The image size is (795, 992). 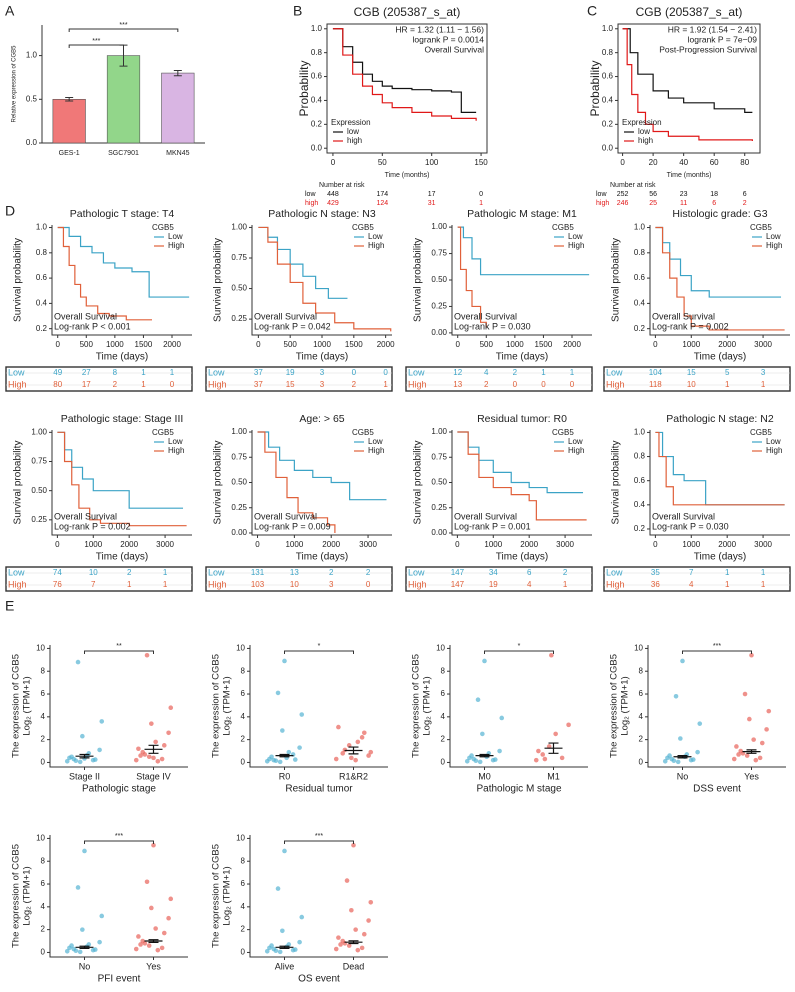 I want to click on y-tick-label: 2, so click(x=243, y=739).